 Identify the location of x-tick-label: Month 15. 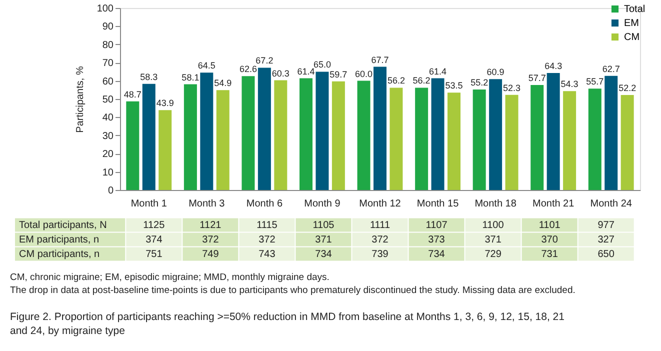
(438, 204).